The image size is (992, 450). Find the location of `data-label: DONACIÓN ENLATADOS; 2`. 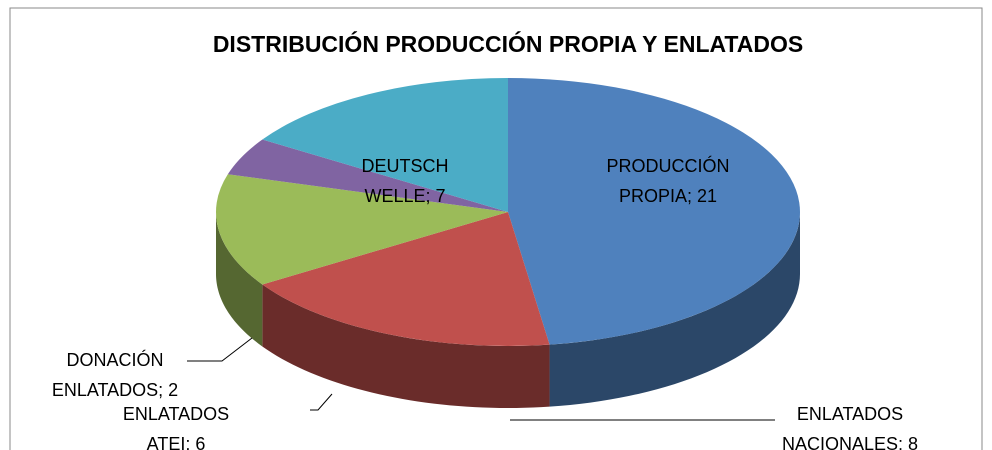

data-label: DONACIÓN ENLATADOS; 2 is located at coordinates (115, 374).